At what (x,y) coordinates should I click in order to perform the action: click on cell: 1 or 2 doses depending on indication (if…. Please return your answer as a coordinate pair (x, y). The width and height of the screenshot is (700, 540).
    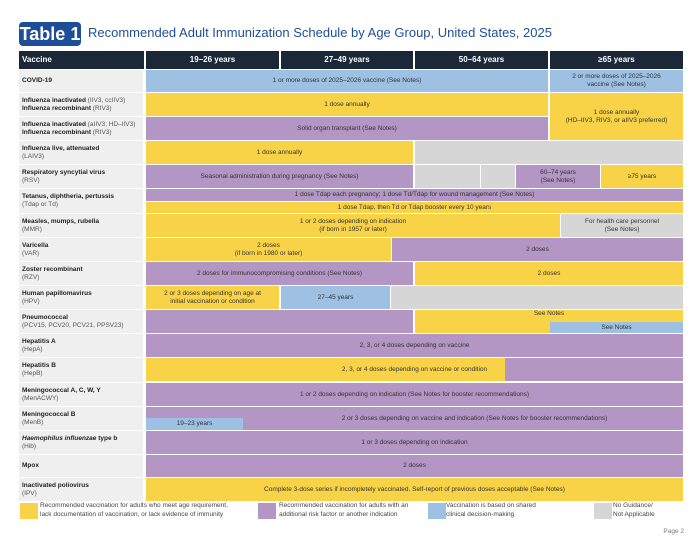
    Looking at the image, I should click on (353, 225).